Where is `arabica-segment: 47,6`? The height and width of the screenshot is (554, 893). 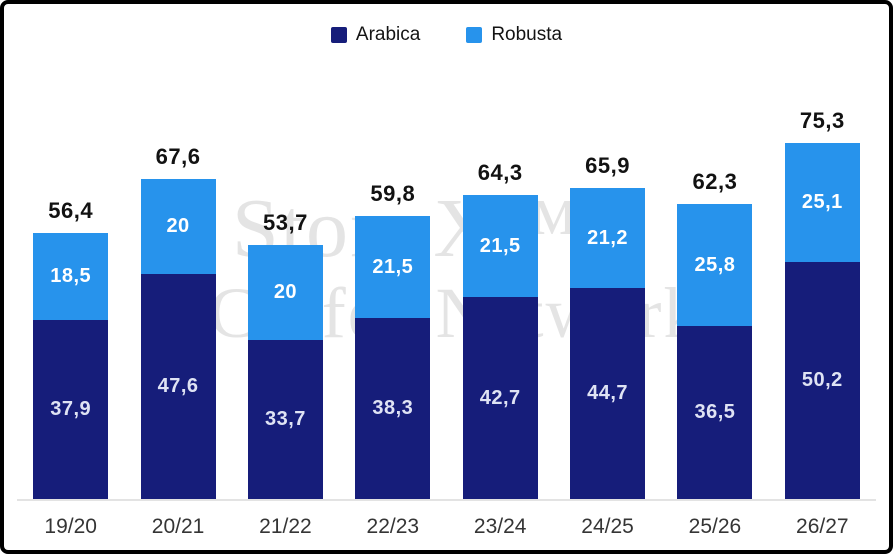
arabica-segment: 47,6 is located at coordinates (178, 386).